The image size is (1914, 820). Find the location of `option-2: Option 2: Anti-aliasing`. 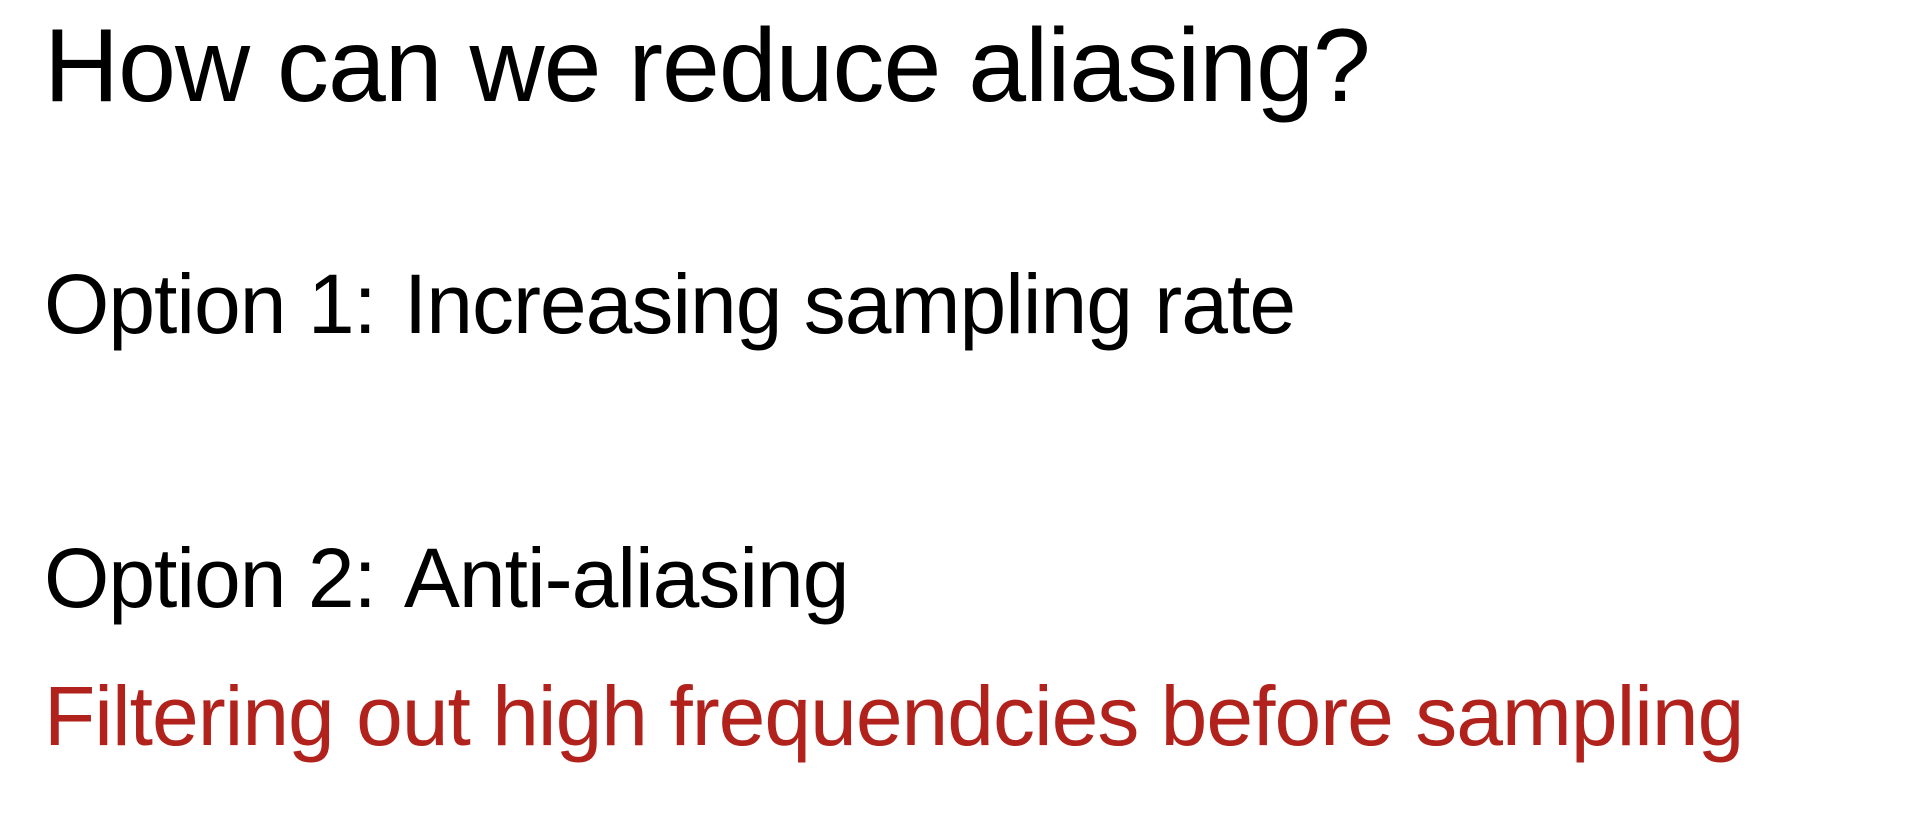

option-2: Option 2: Anti-aliasing is located at coordinates (446, 578).